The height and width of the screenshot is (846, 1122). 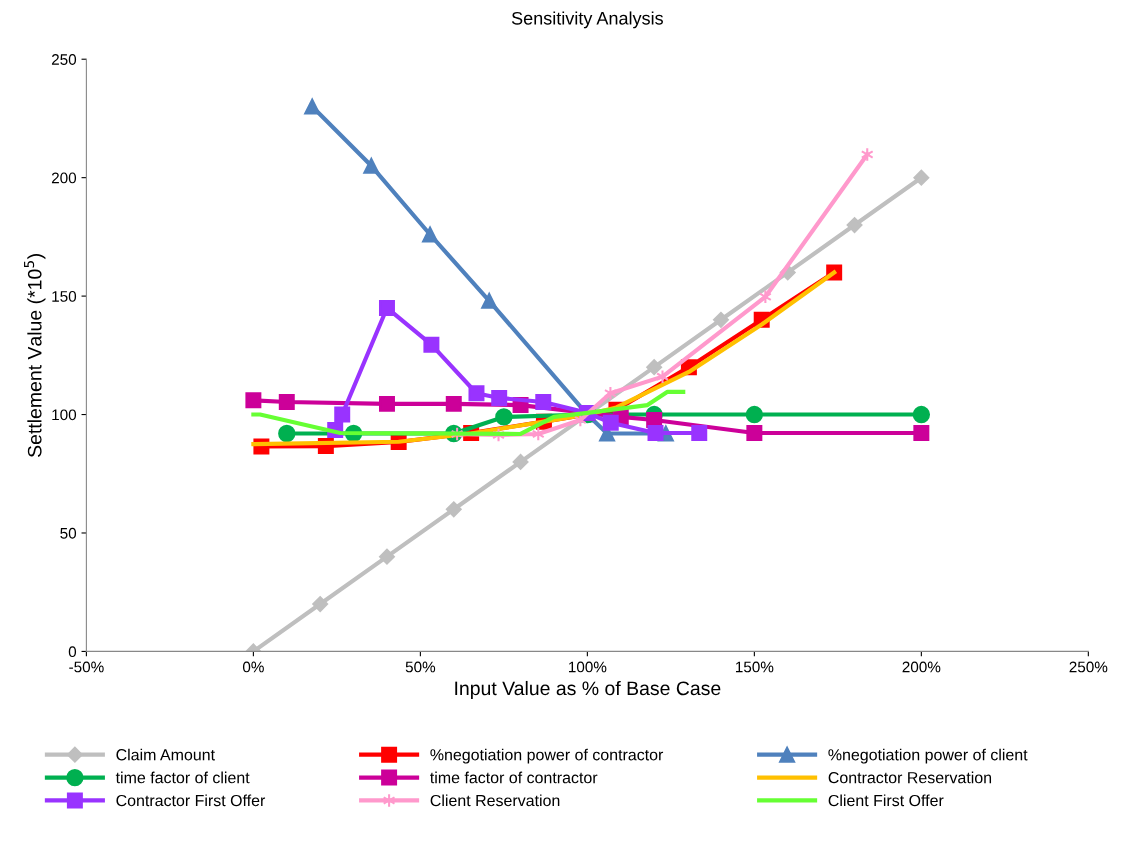 I want to click on x-tick-label: 50%, so click(x=420, y=667).